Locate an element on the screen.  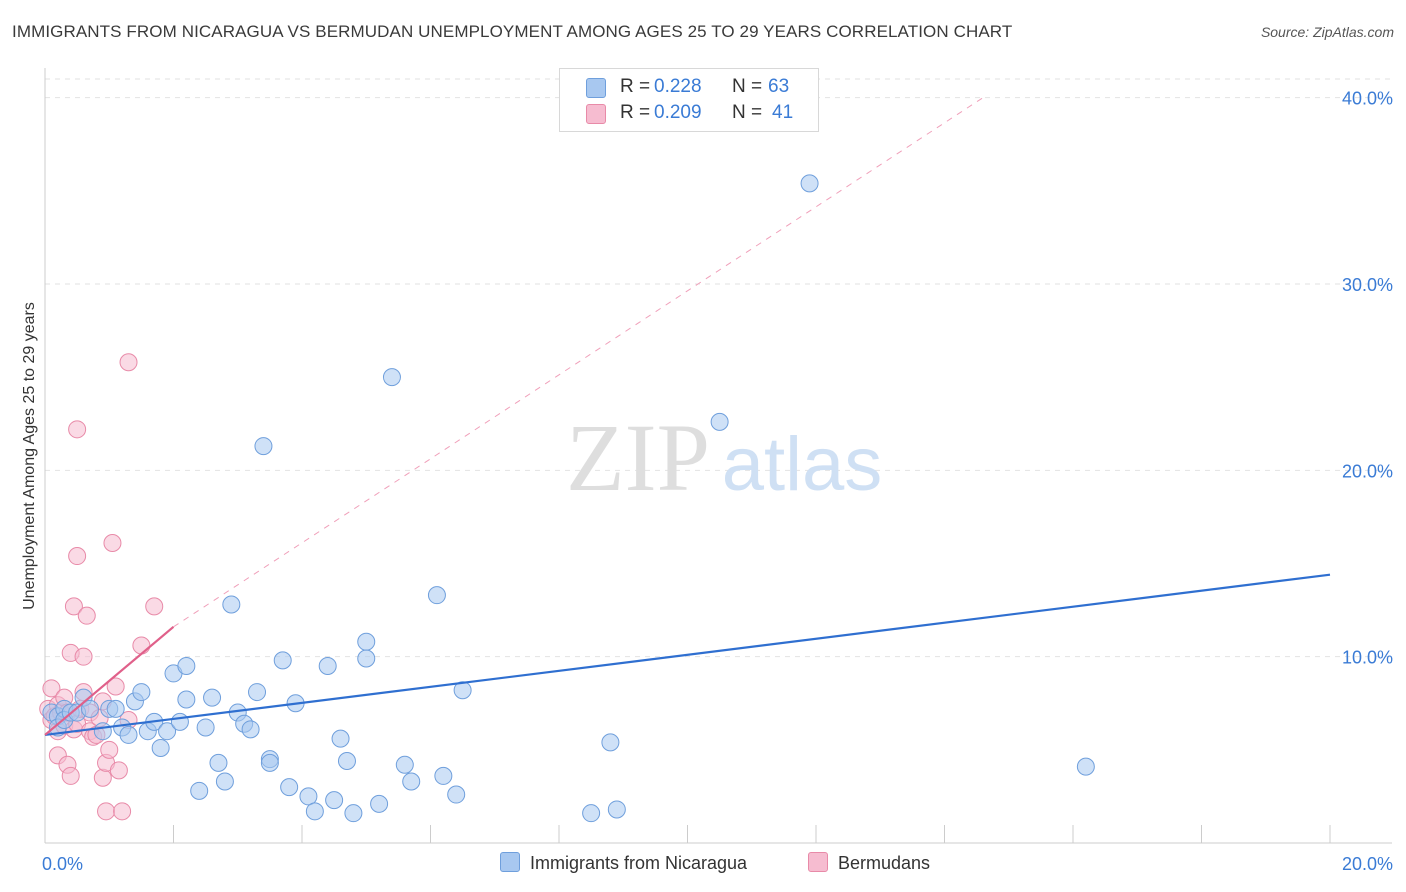
legend-swatch-blue is located at coordinates (596, 88).